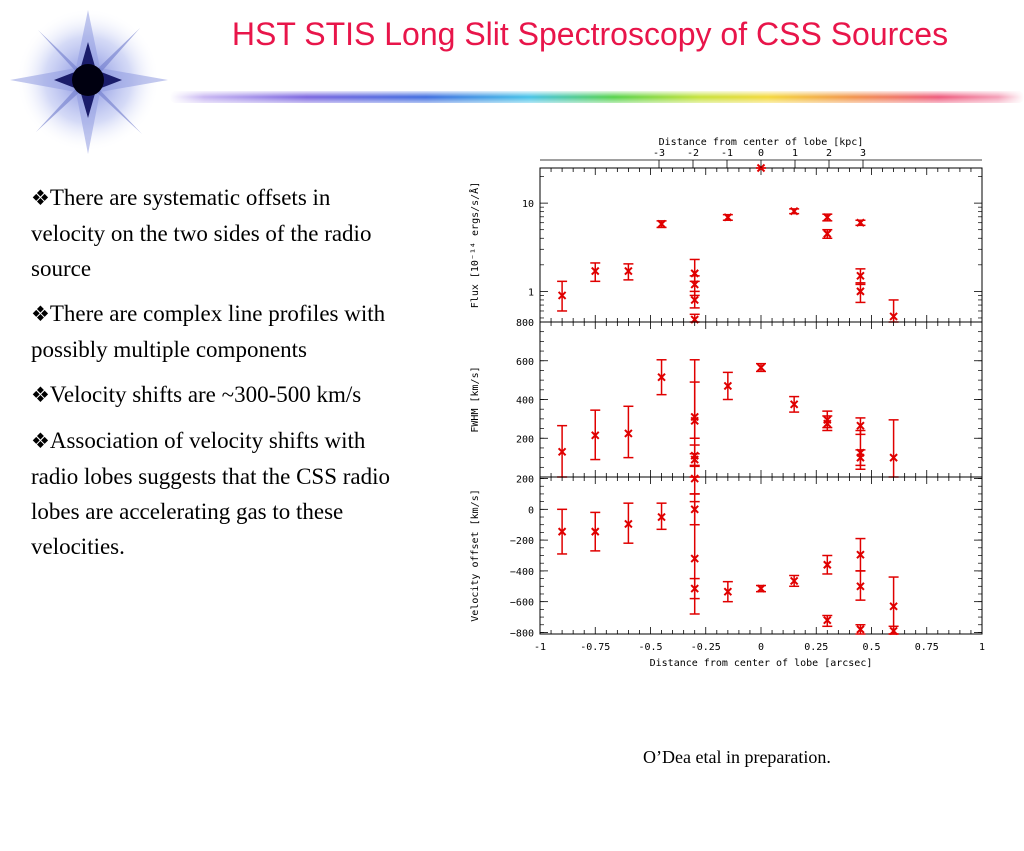  I want to click on bullet-item: ❖Velocity shifts are ~300-500 km/s, so click(211, 395).